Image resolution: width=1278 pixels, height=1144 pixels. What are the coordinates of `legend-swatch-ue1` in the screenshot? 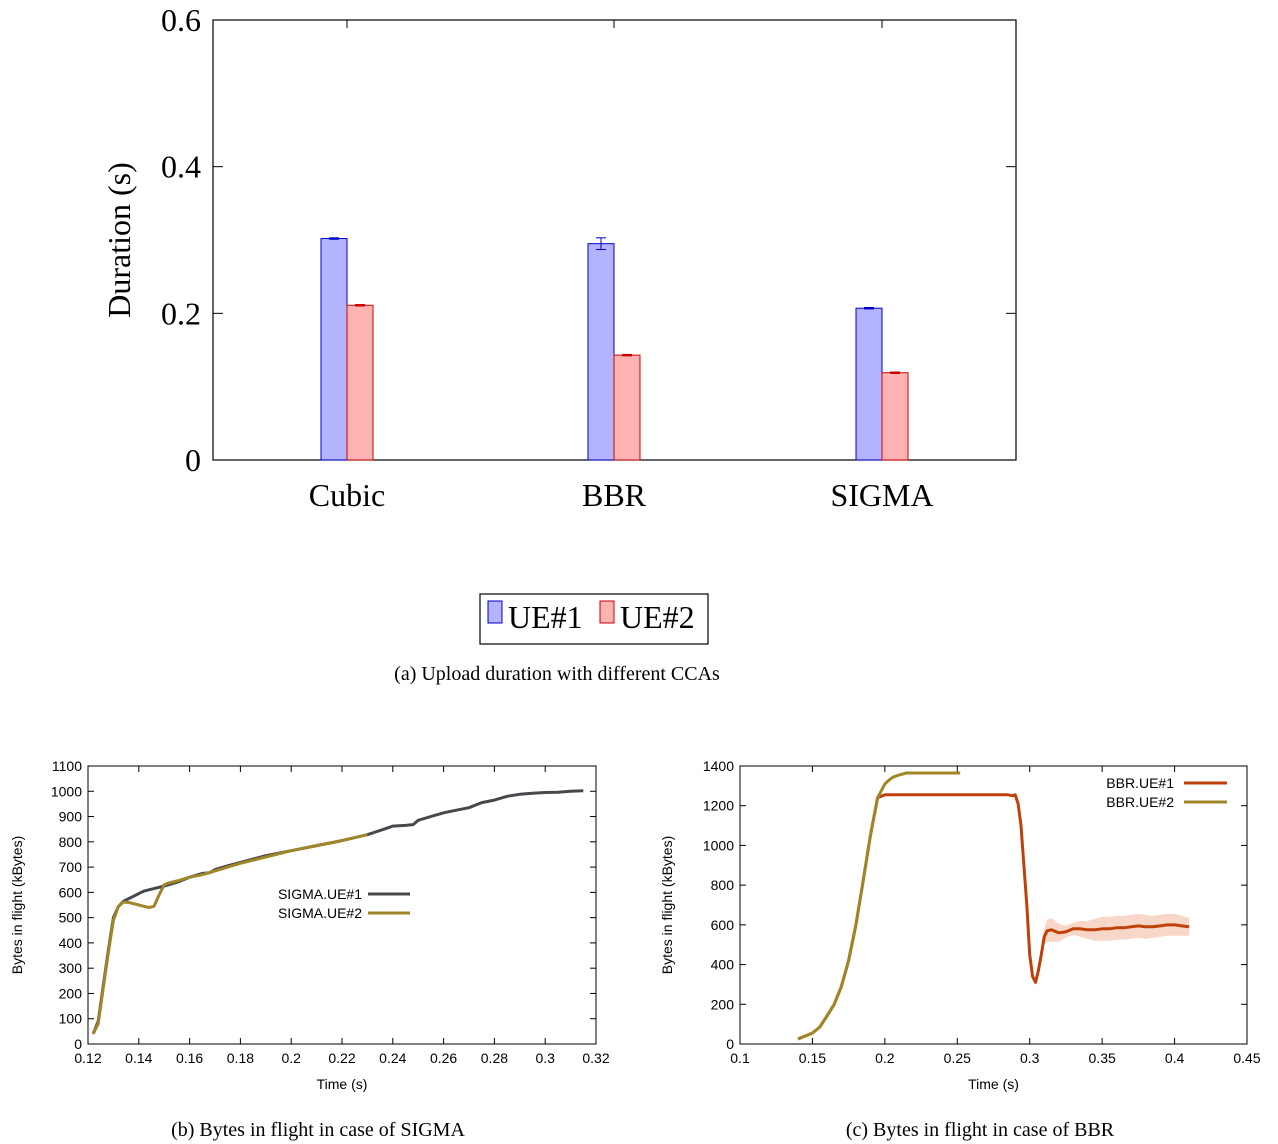 It's located at (495, 612).